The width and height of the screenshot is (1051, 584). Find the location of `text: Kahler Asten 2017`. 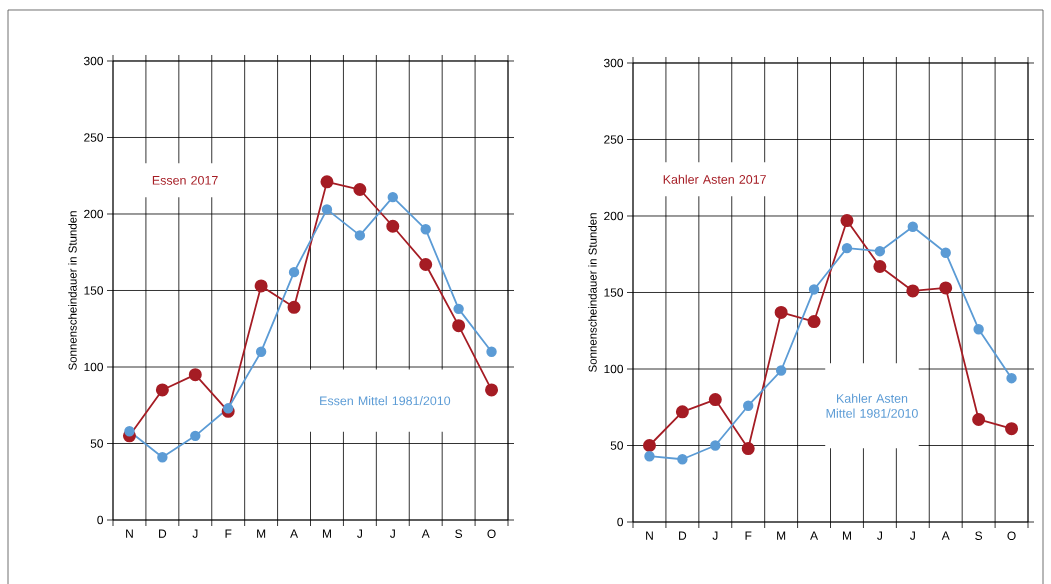

text: Kahler Asten 2017 is located at coordinates (714, 179).